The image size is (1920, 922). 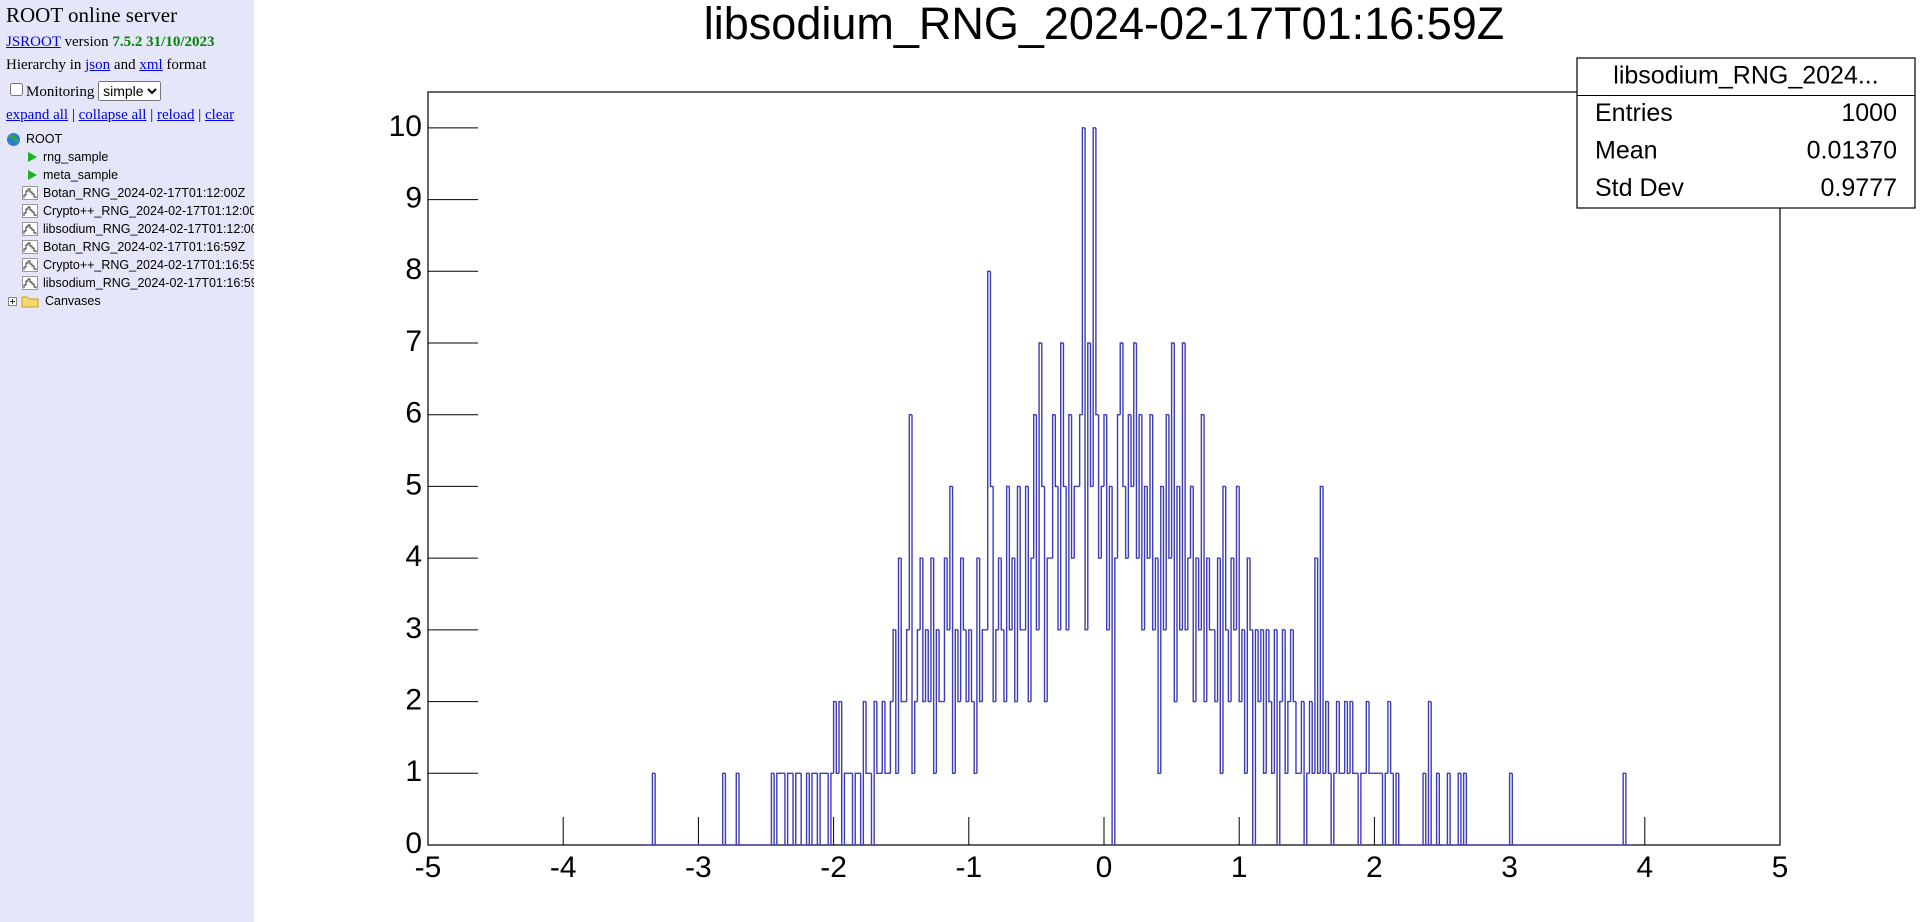 I want to click on y-tick-label: 8, so click(x=413, y=269).